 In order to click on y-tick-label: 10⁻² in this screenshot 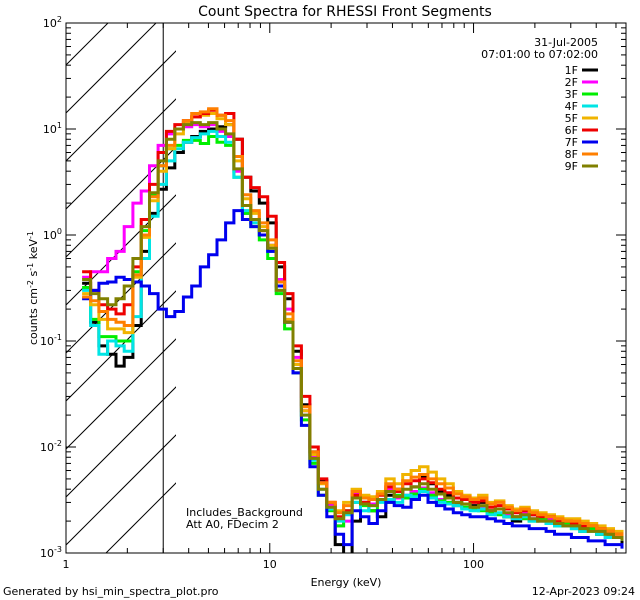, I will do `click(51, 446)`.